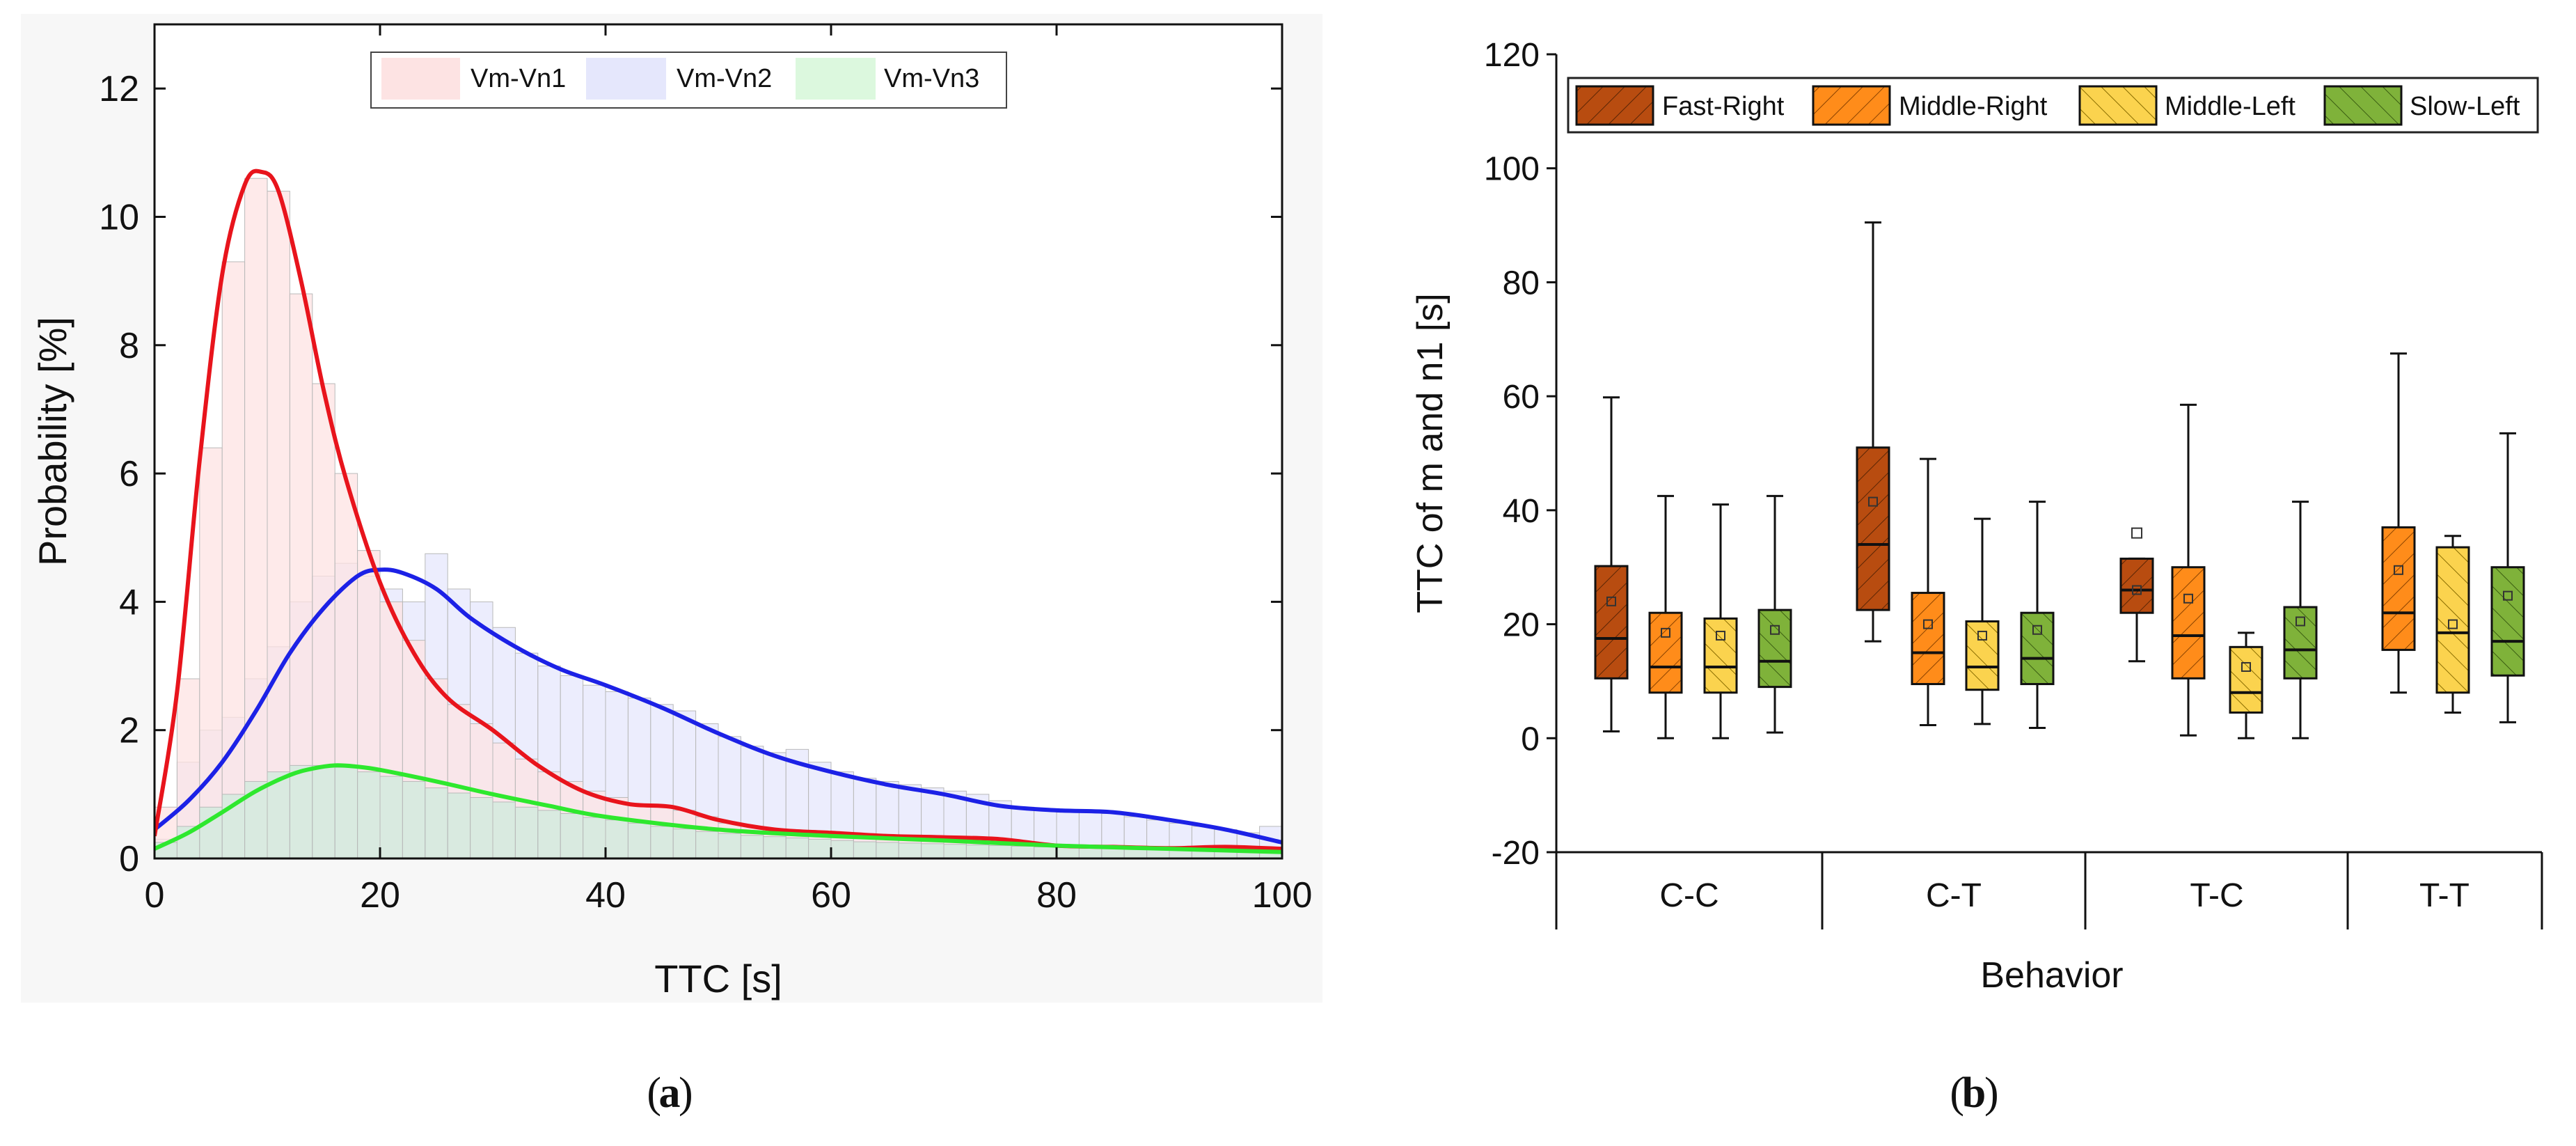 The image size is (2576, 1146). What do you see at coordinates (2051, 975) in the screenshot?
I see `panel-b-x-axis-label: Behavior` at bounding box center [2051, 975].